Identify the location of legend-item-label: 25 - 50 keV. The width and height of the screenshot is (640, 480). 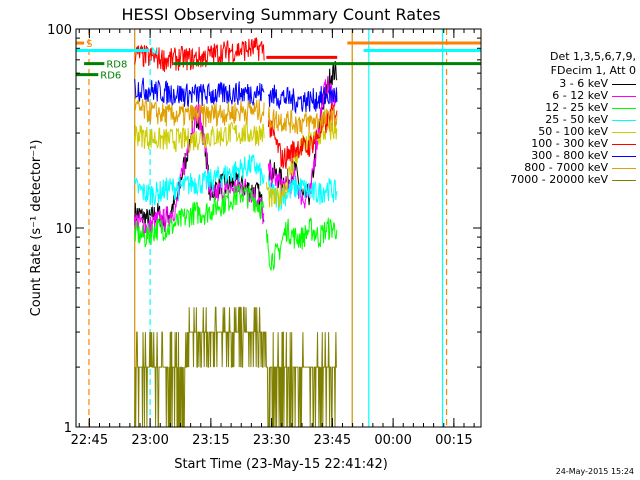
(576, 119).